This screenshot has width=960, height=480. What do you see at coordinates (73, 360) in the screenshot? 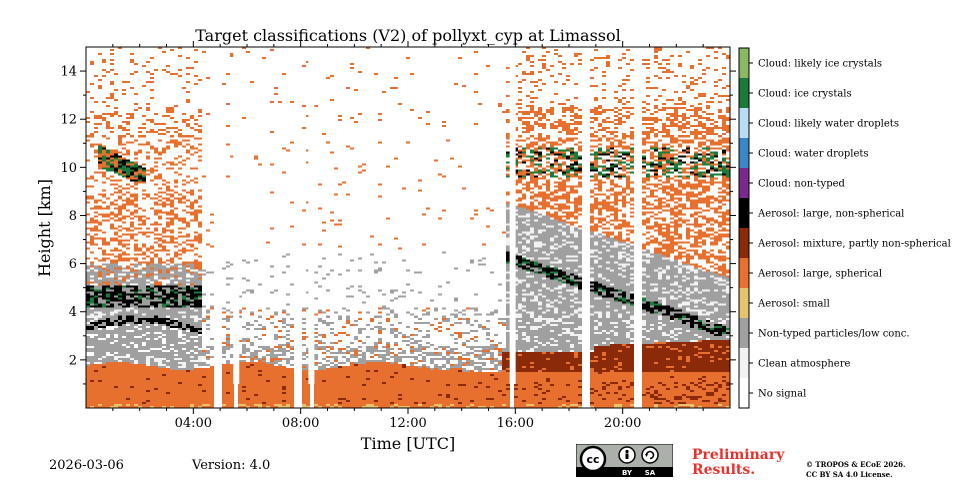
I see `y-tick-label: 2` at bounding box center [73, 360].